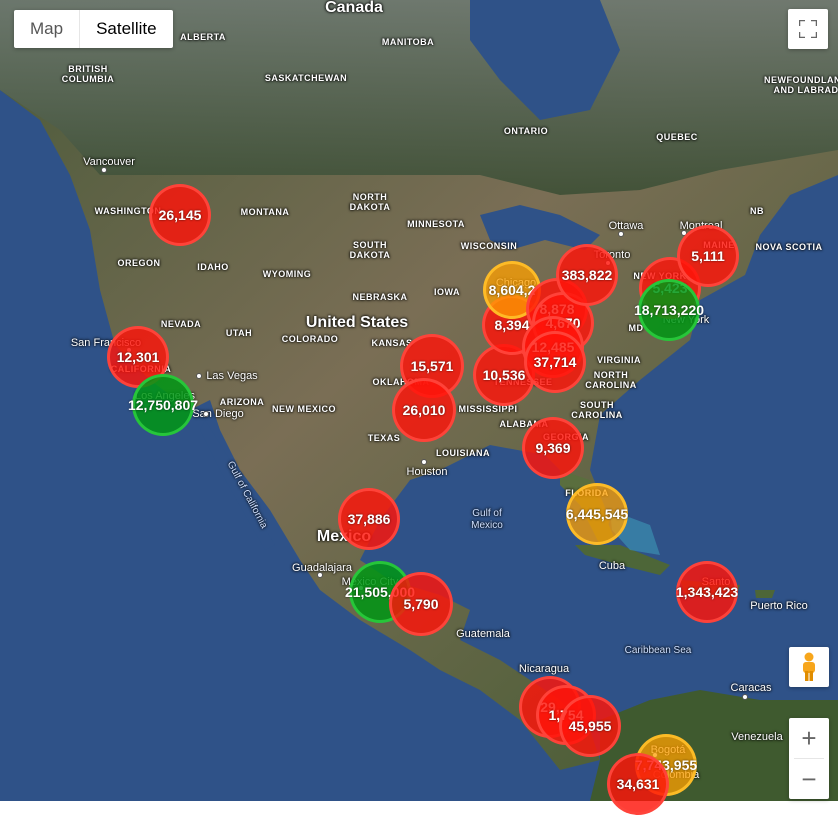 This screenshot has width=838, height=815. Describe the element at coordinates (125, 29) in the screenshot. I see `map-type-satellite-button: Satellite` at that location.